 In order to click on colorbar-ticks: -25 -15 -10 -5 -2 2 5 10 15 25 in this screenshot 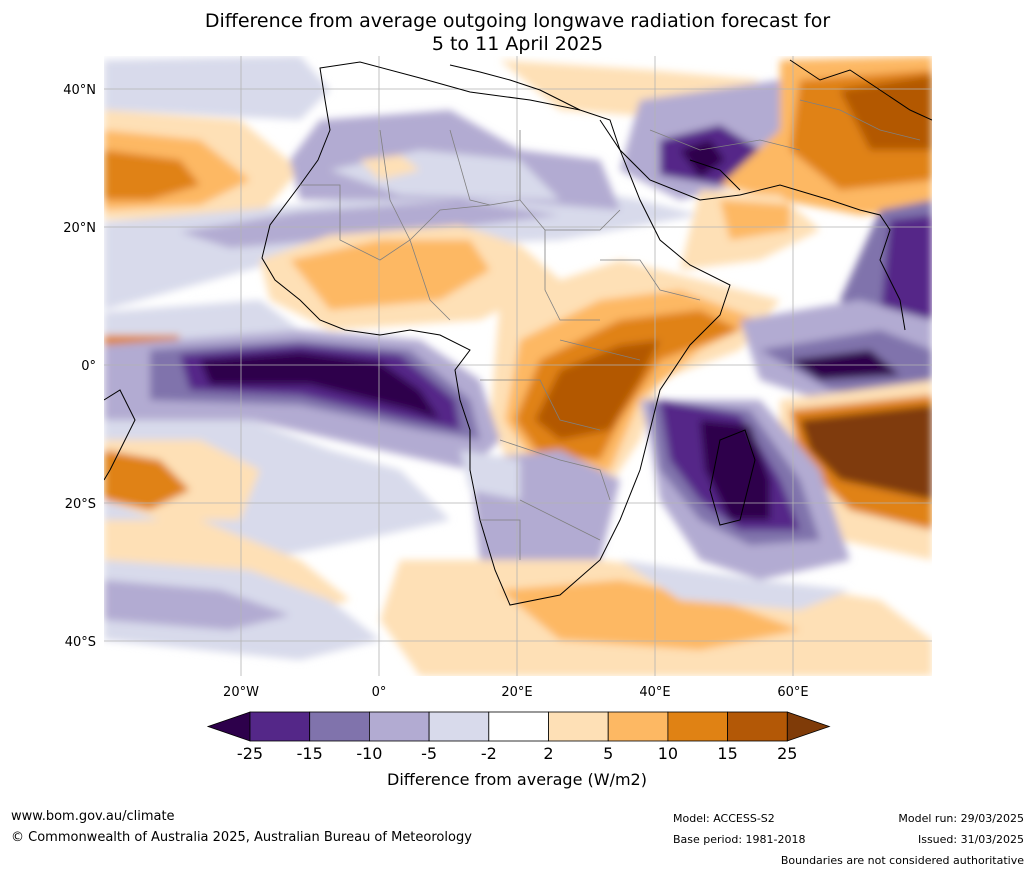, I will do `click(517, 753)`.